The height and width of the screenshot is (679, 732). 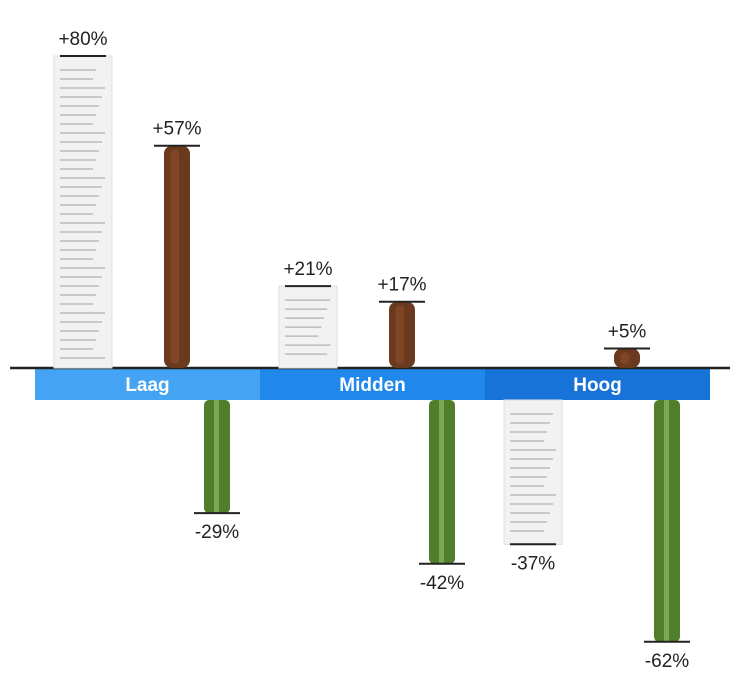 I want to click on value-label: -29%, so click(x=217, y=532).